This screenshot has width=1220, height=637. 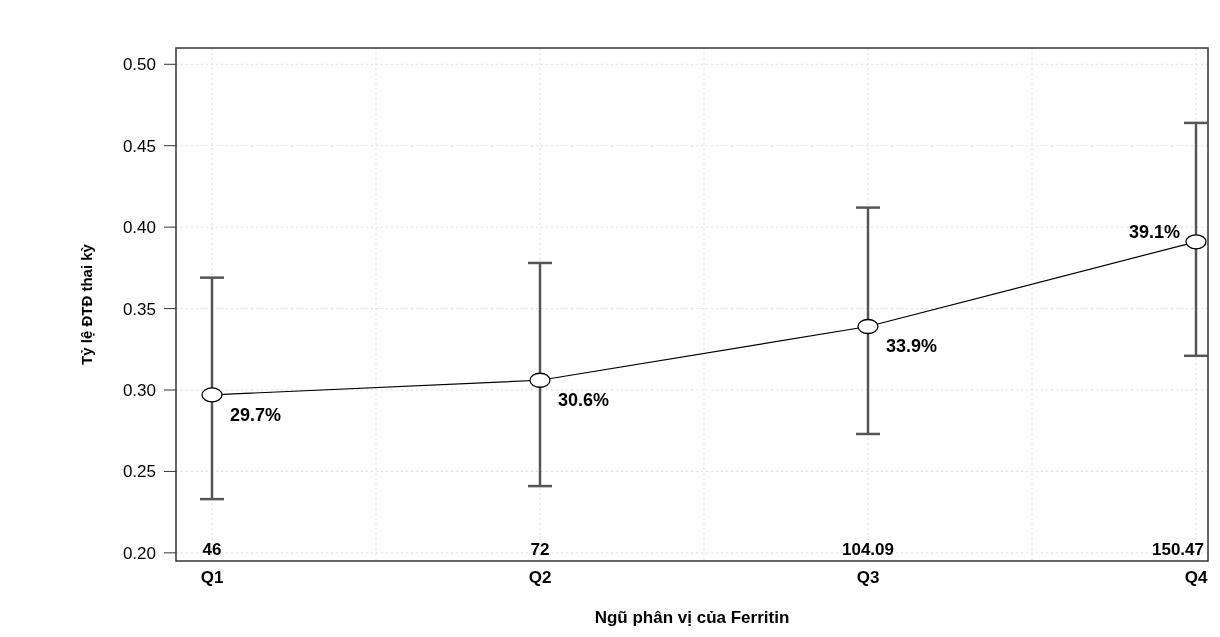 What do you see at coordinates (139, 65) in the screenshot?
I see `y-tick-label: 0.50` at bounding box center [139, 65].